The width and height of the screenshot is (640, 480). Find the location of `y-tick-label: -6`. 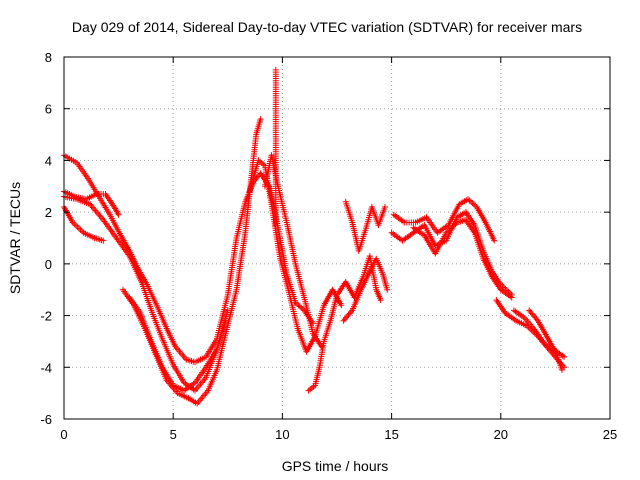

y-tick-label: -6 is located at coordinates (46, 419).